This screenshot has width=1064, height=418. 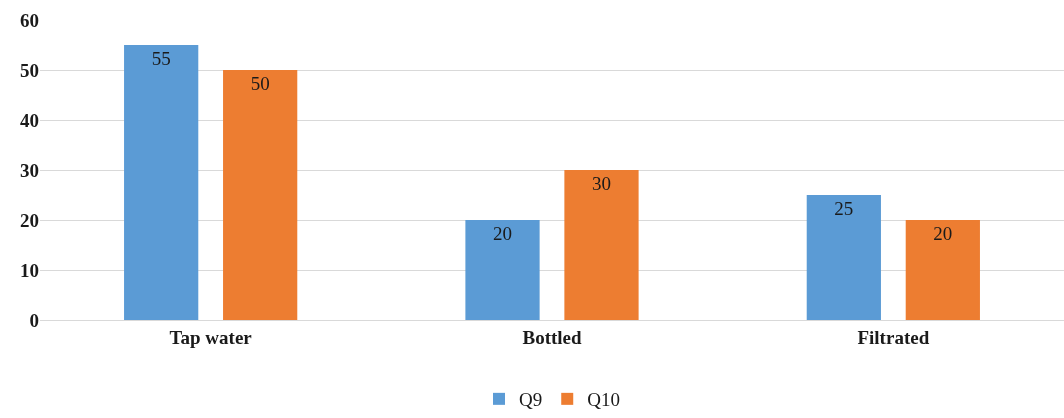 I want to click on x-tick-label: Tap water, so click(x=211, y=337).